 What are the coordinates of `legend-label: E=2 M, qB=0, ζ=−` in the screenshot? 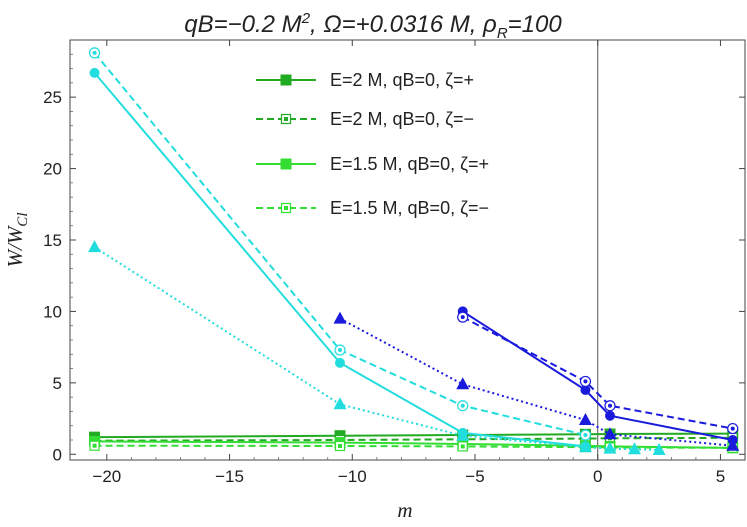 It's located at (402, 119).